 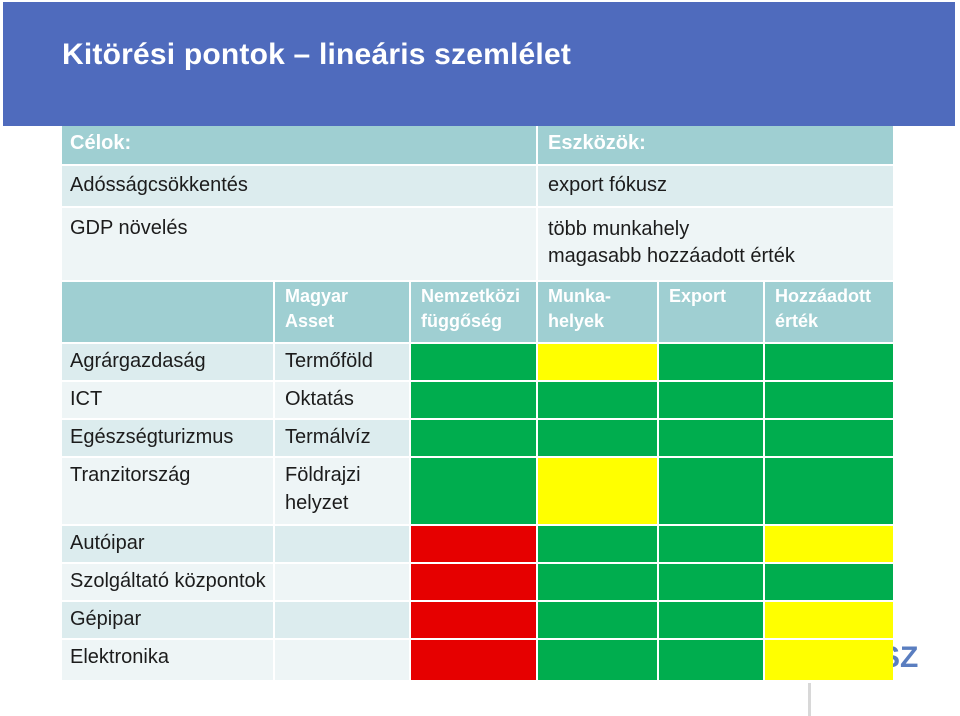 What do you see at coordinates (342, 312) in the screenshot?
I see `header-asset: Magyar Asset` at bounding box center [342, 312].